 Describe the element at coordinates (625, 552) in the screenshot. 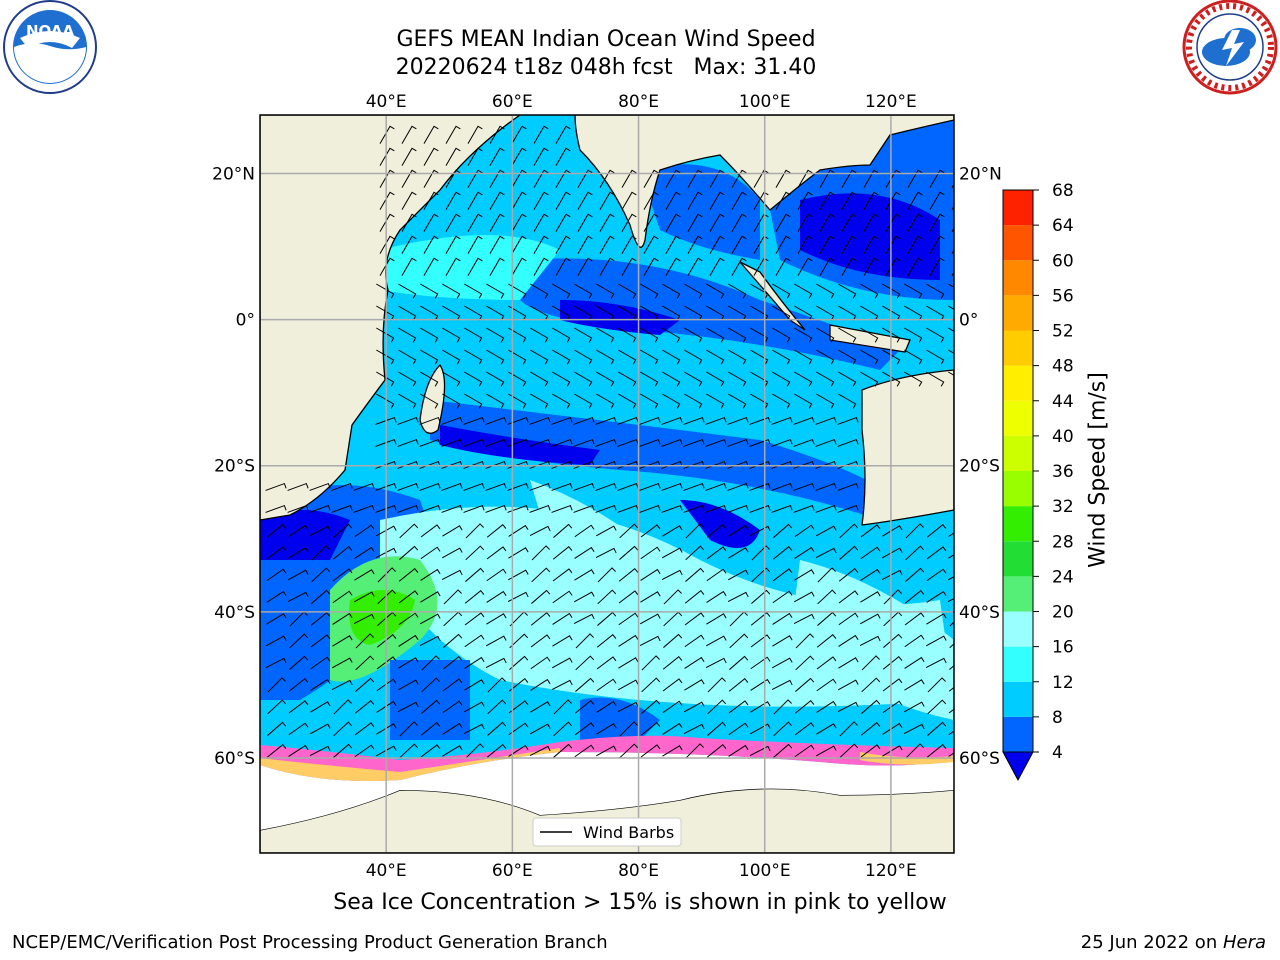

I see `wind-field-region` at that location.